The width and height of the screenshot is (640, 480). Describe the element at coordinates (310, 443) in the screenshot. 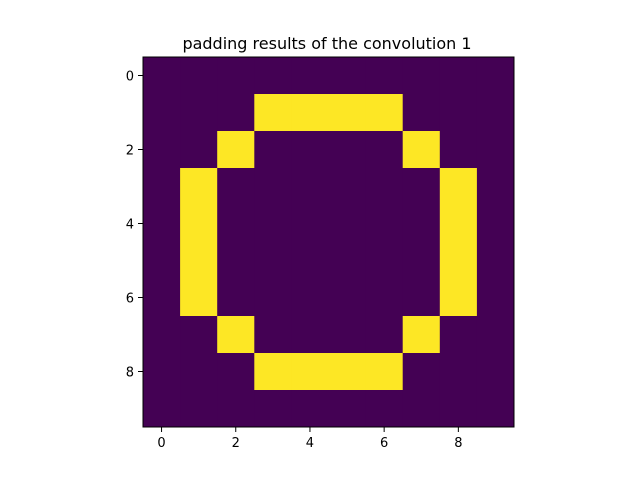

I see `x-tick-label: 4` at that location.